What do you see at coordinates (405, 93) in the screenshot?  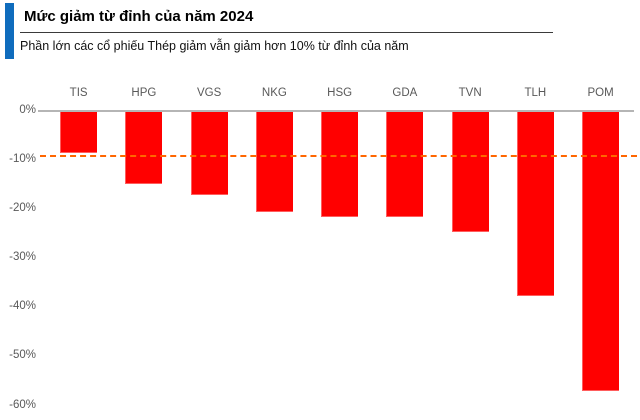 I see `category-label-gda: GDA` at bounding box center [405, 93].